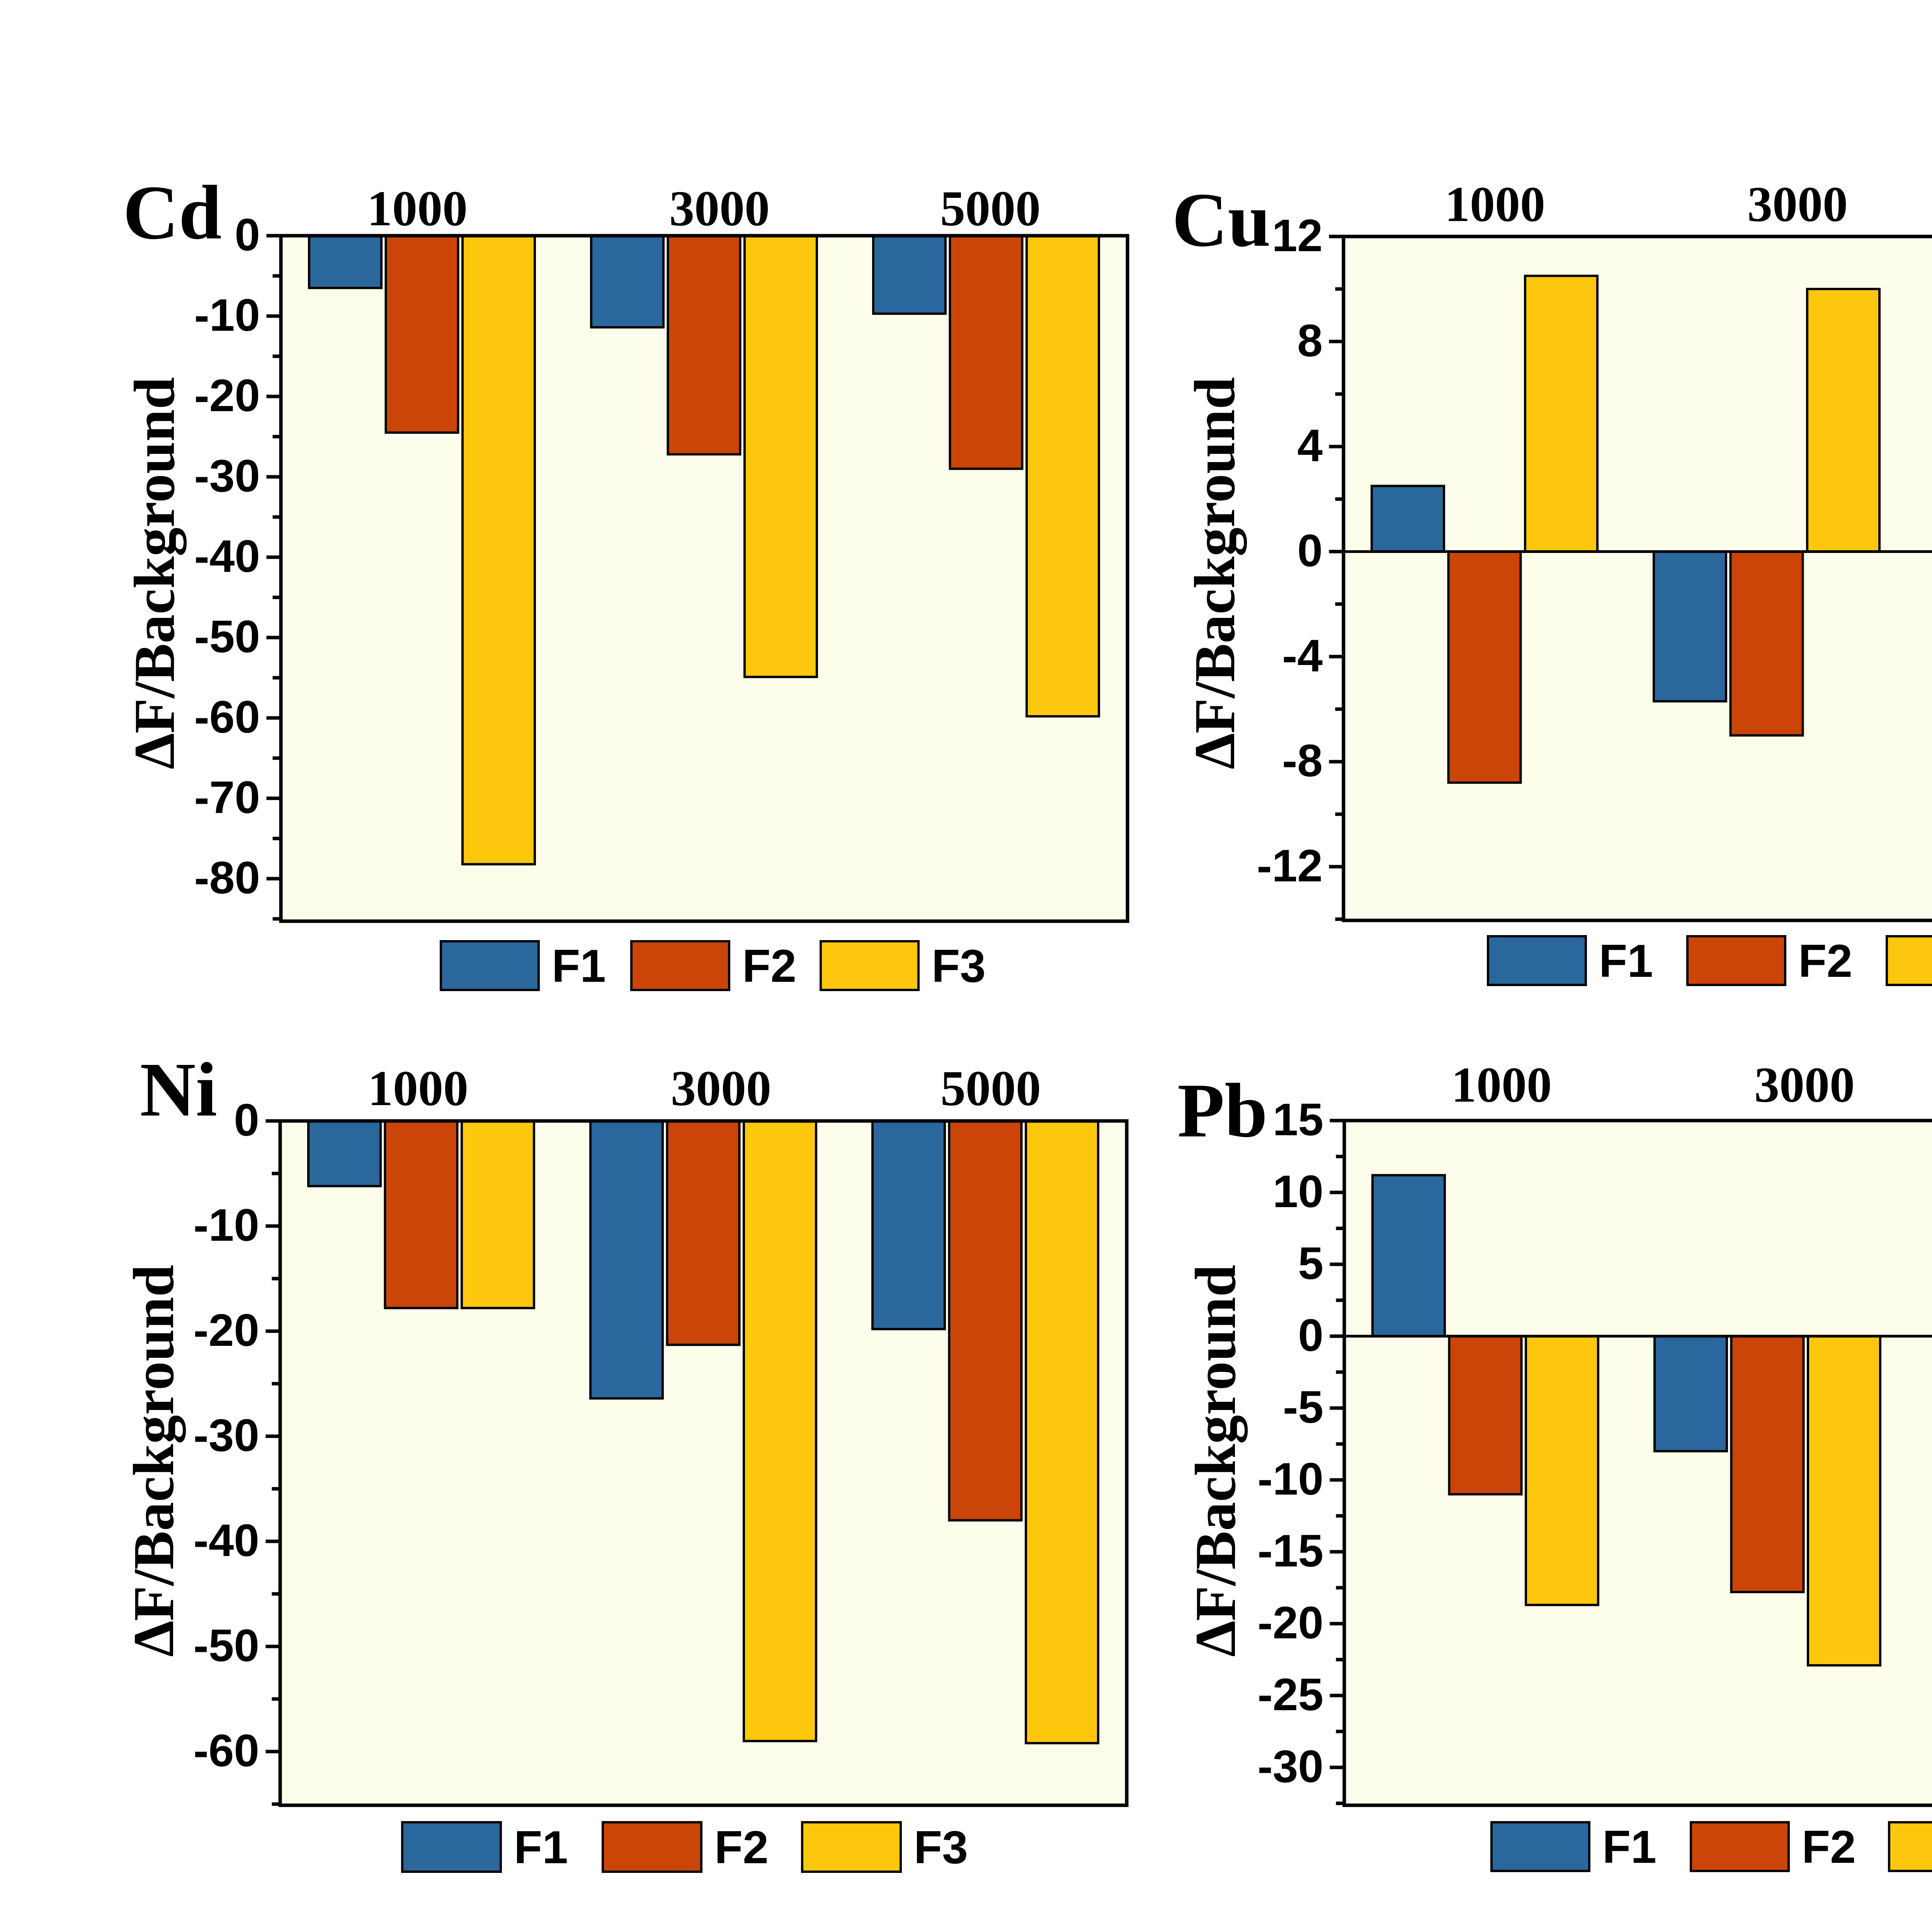  Describe the element at coordinates (1303, 656) in the screenshot. I see `svg-text: -4` at that location.